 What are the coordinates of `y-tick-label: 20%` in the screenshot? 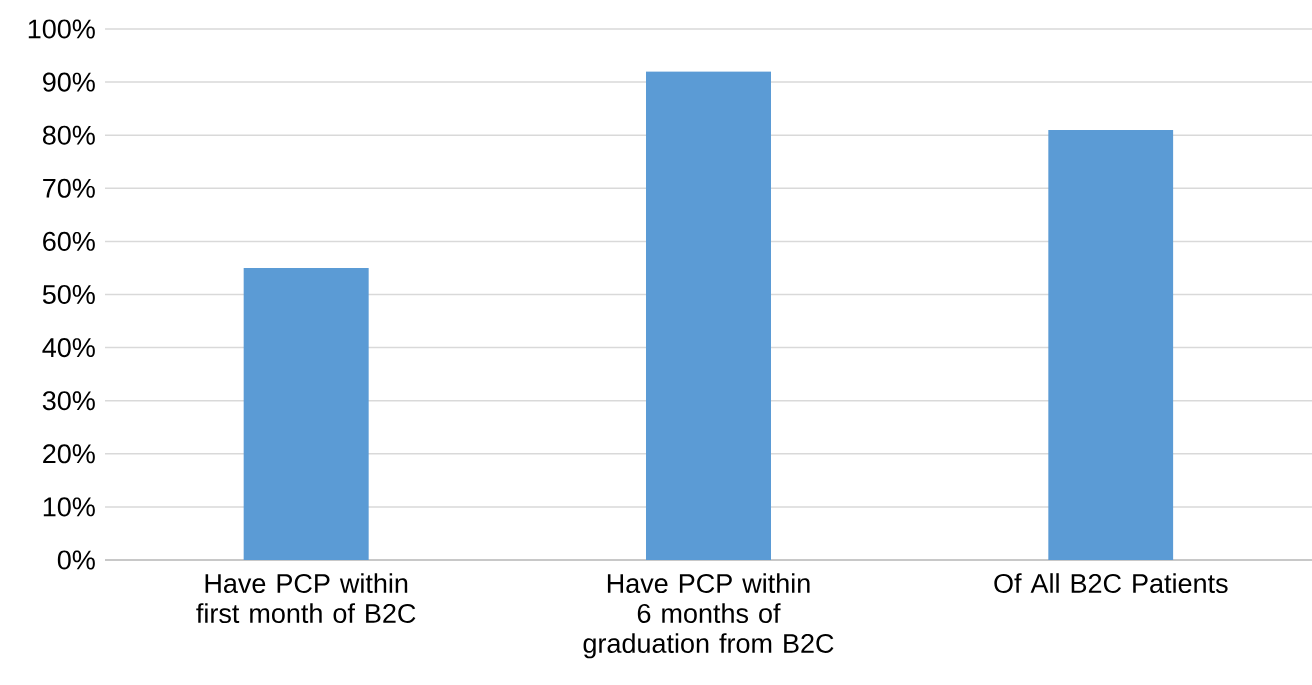 It's located at (69, 454).